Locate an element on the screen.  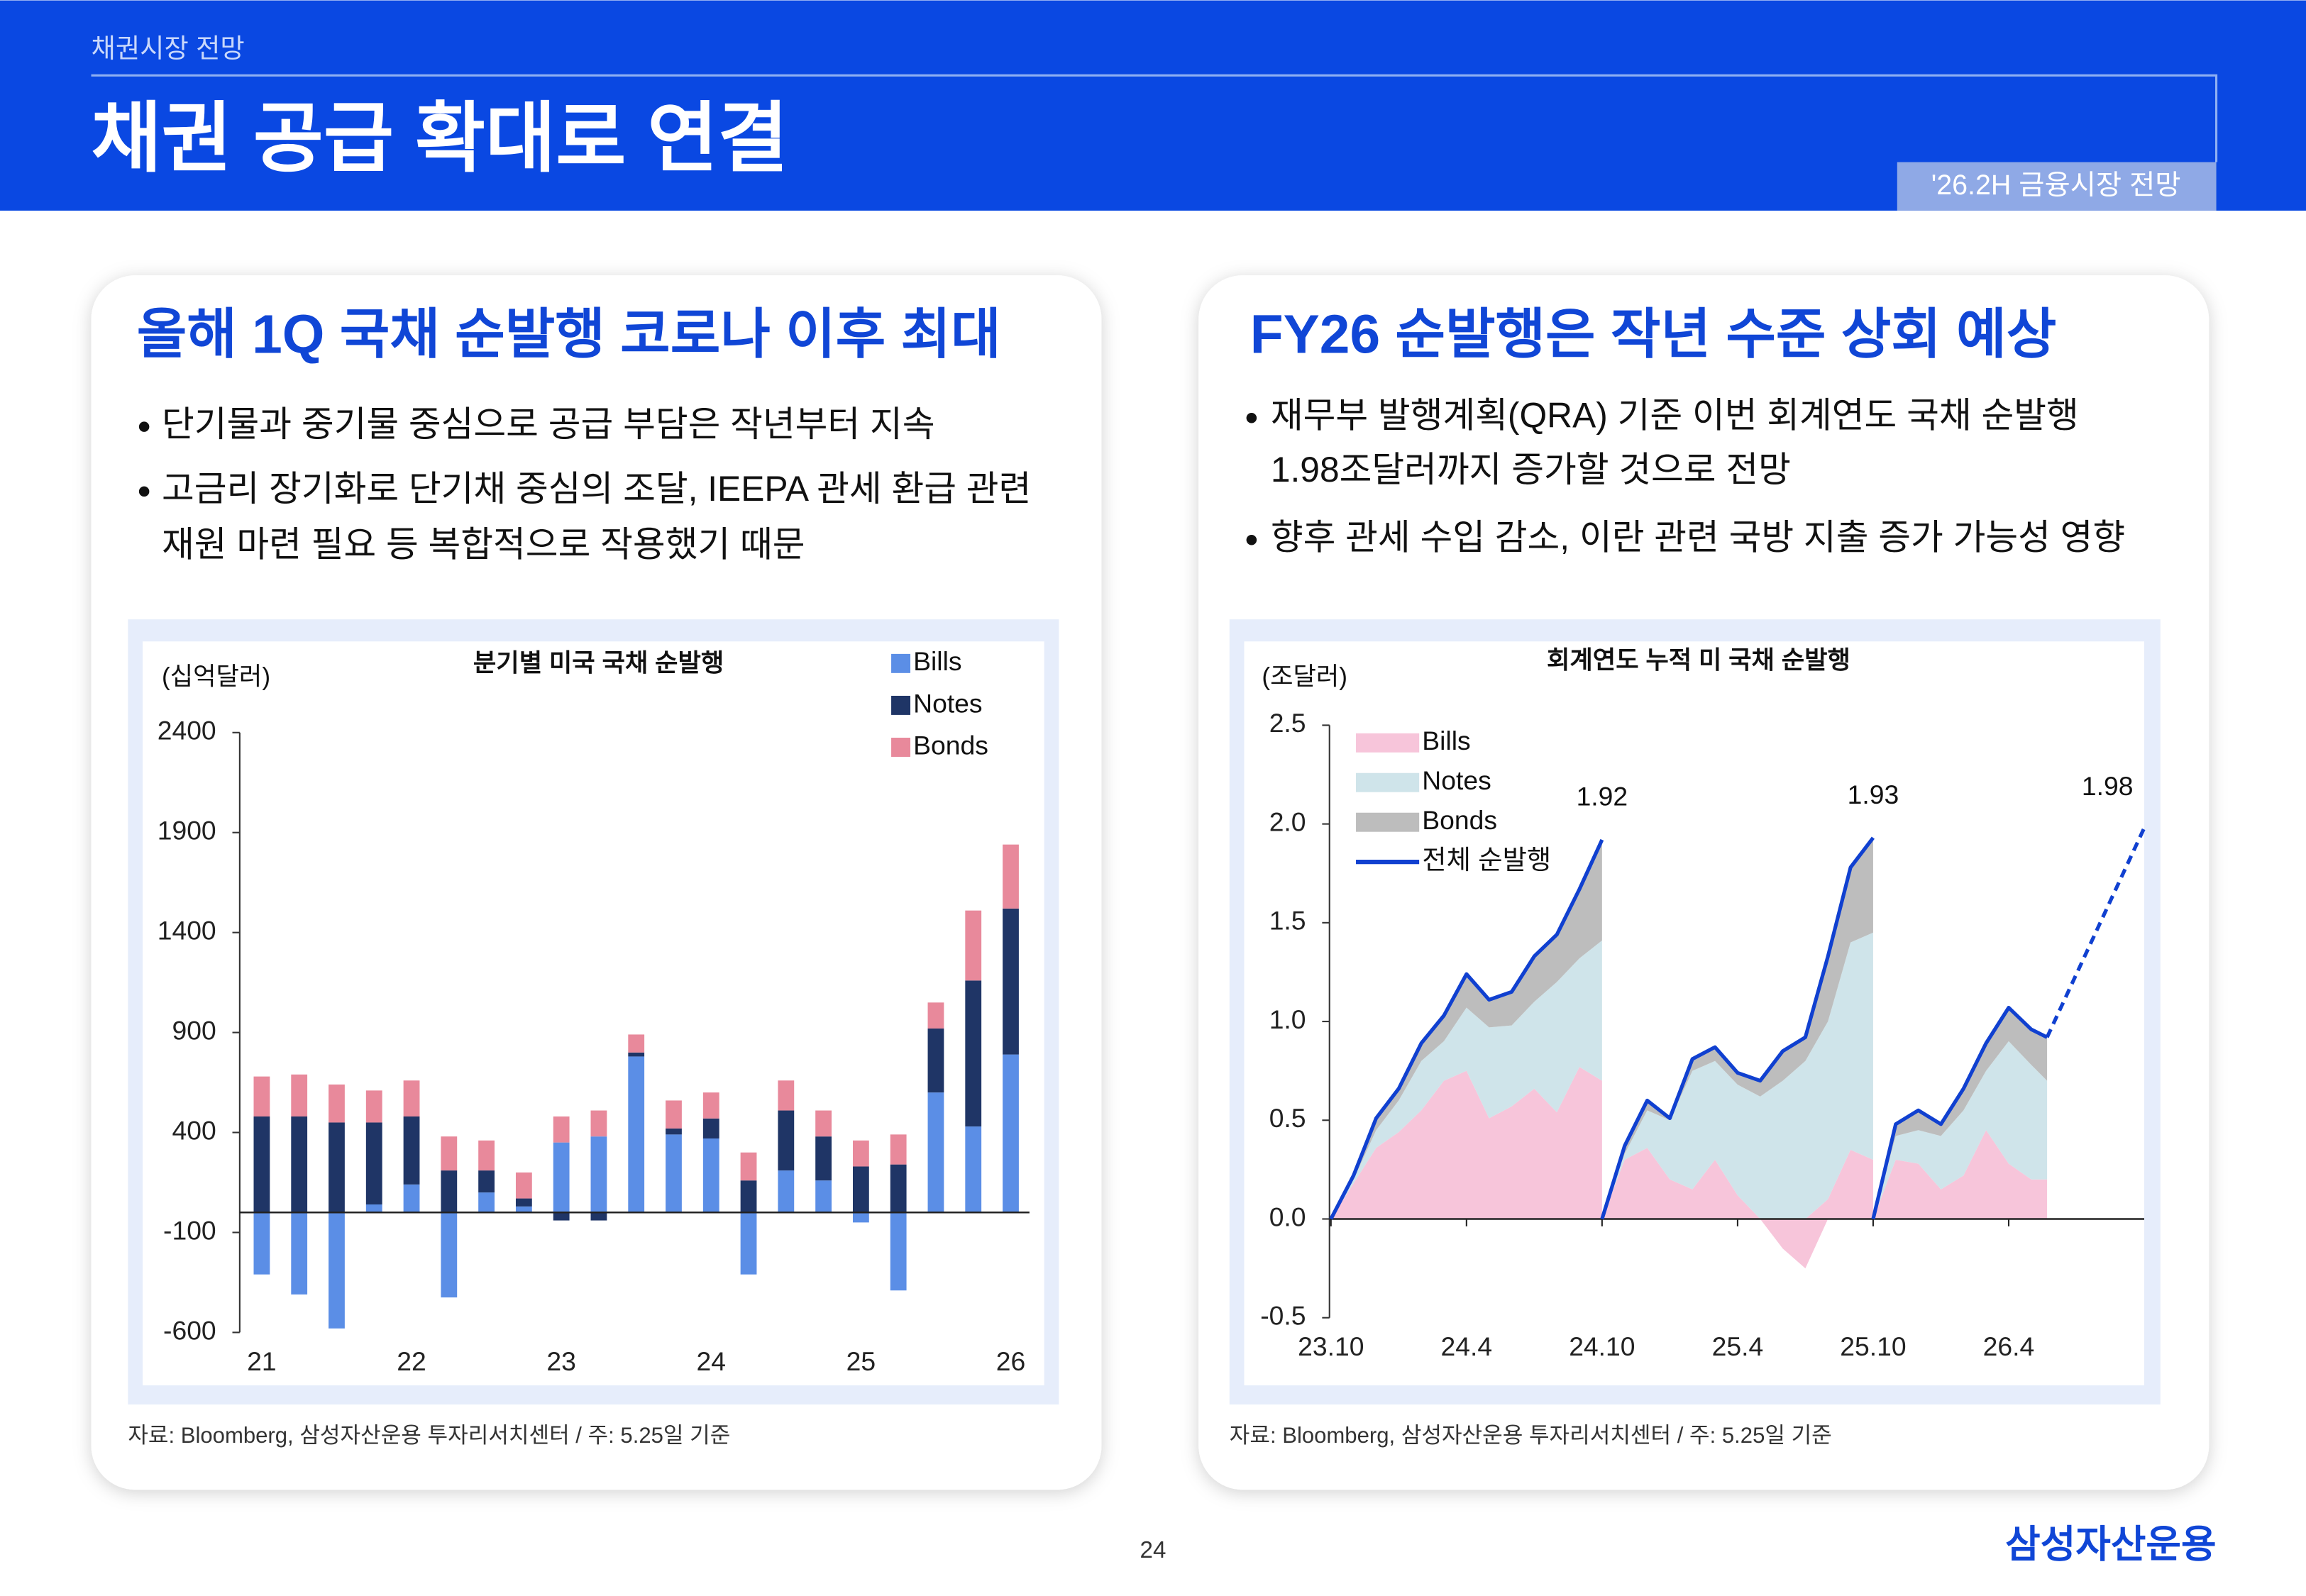
header-rule is located at coordinates (1154, 118).